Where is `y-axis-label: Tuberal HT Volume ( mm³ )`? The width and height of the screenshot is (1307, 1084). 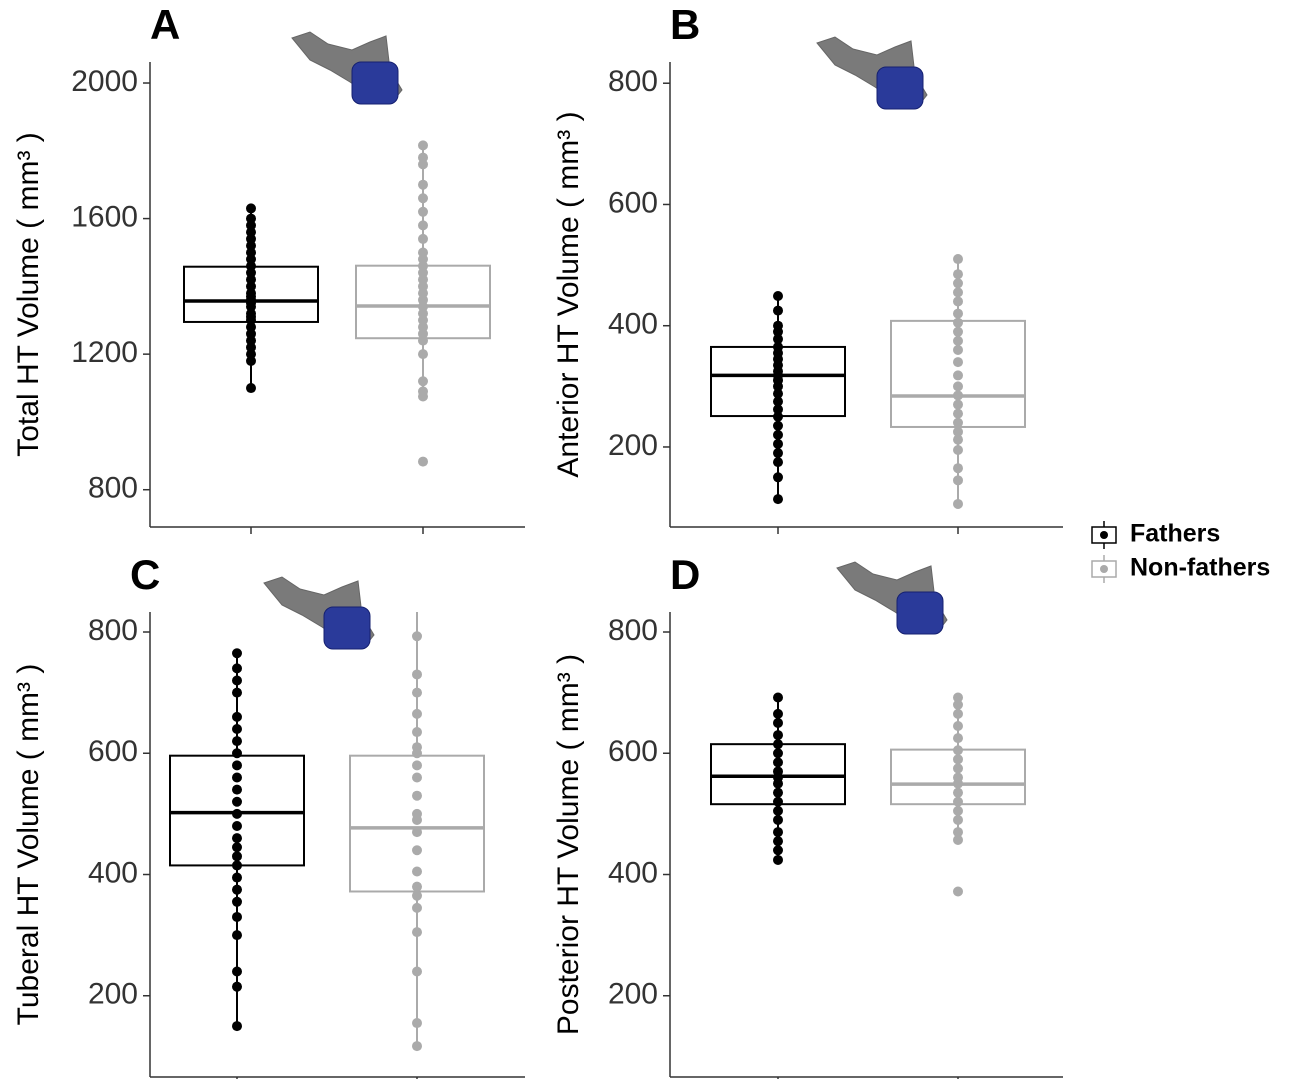
y-axis-label: Tuberal HT Volume ( mm³ ) is located at coordinates (28, 845).